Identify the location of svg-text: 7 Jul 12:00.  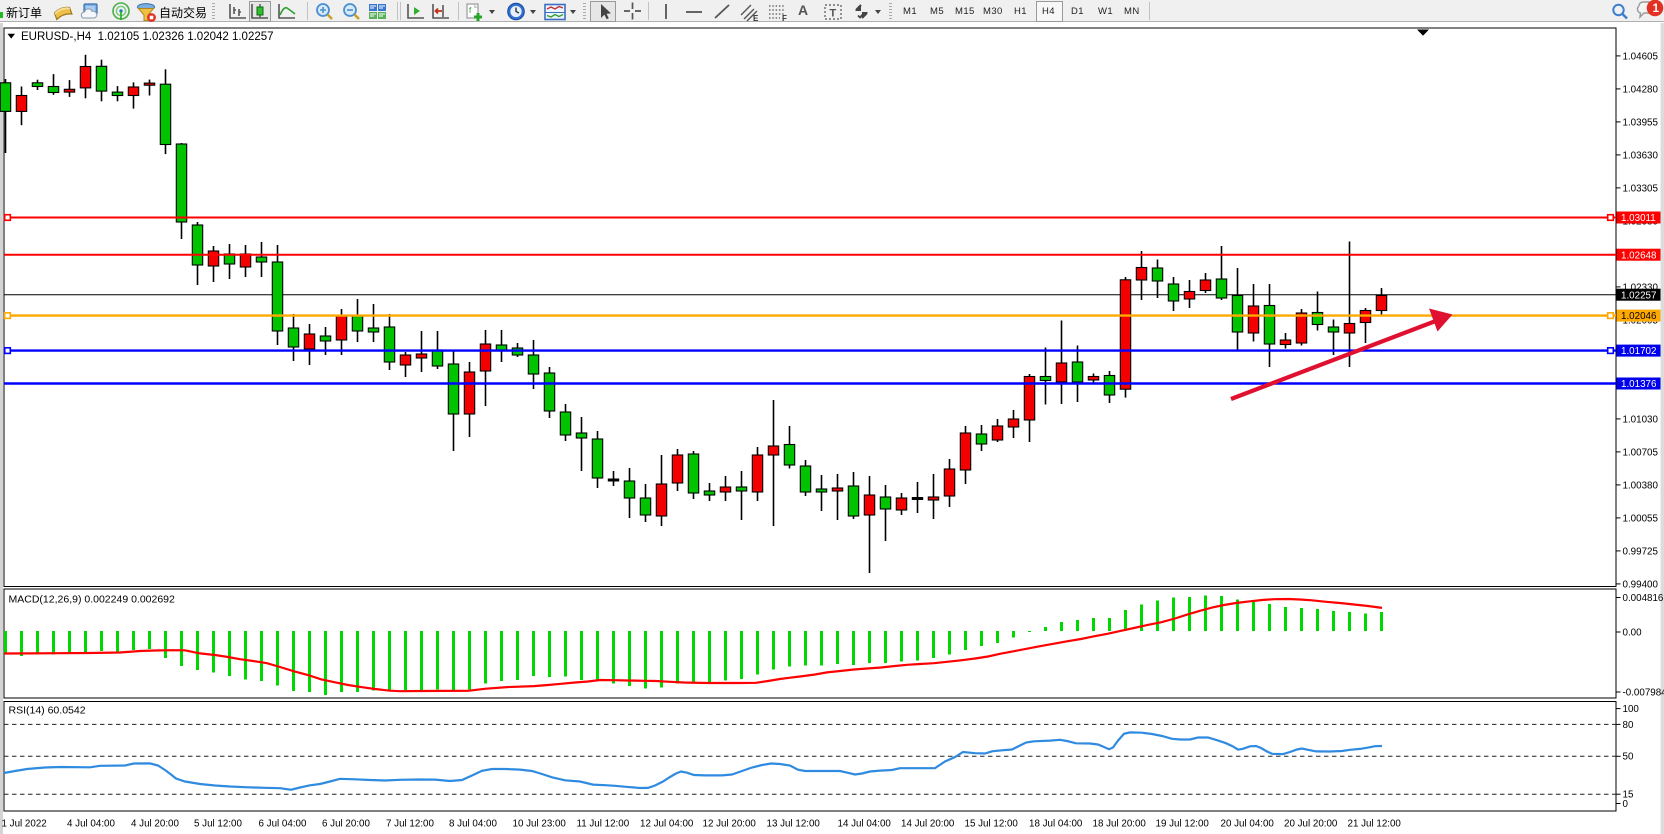
(410, 824).